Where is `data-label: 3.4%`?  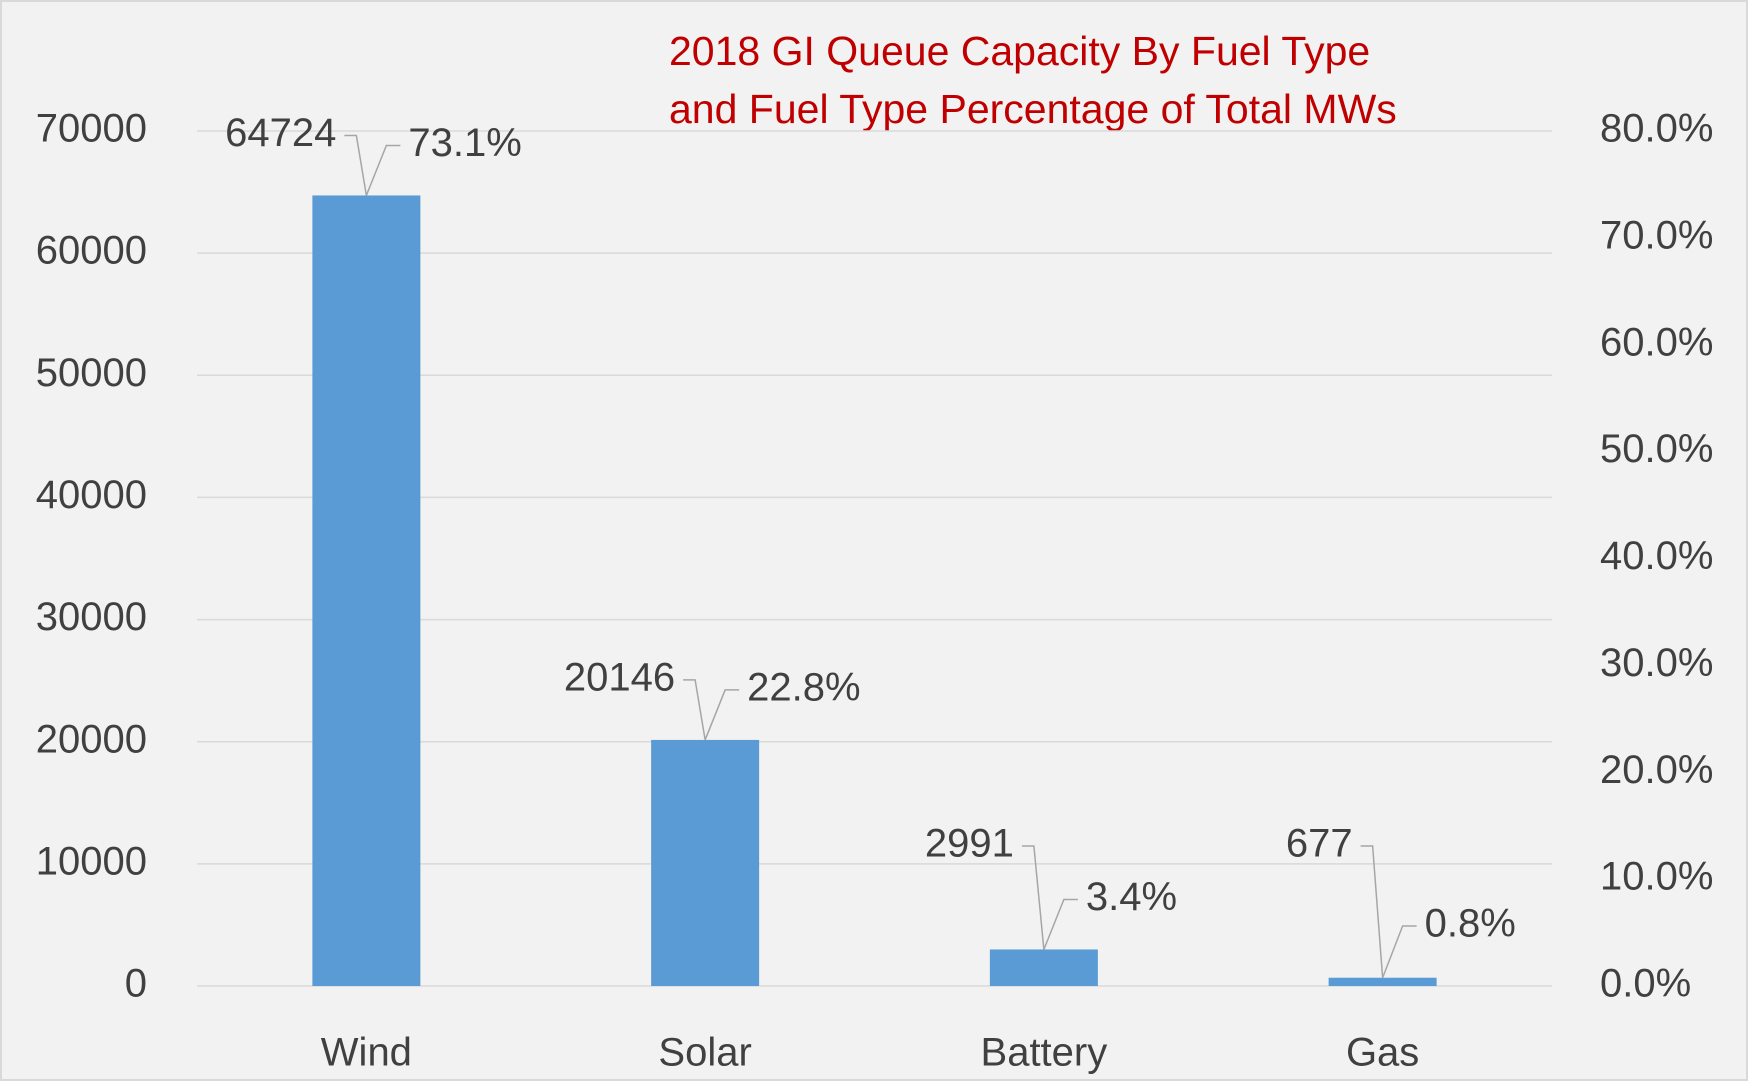
data-label: 3.4% is located at coordinates (1131, 897).